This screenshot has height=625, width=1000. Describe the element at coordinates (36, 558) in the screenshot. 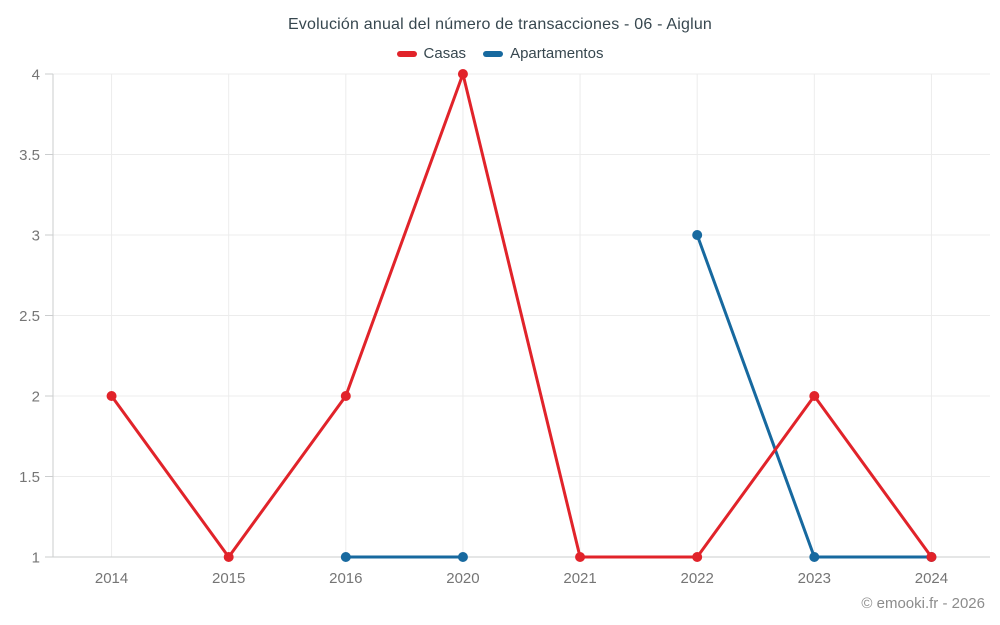

I see `y-tick-label: 1` at that location.